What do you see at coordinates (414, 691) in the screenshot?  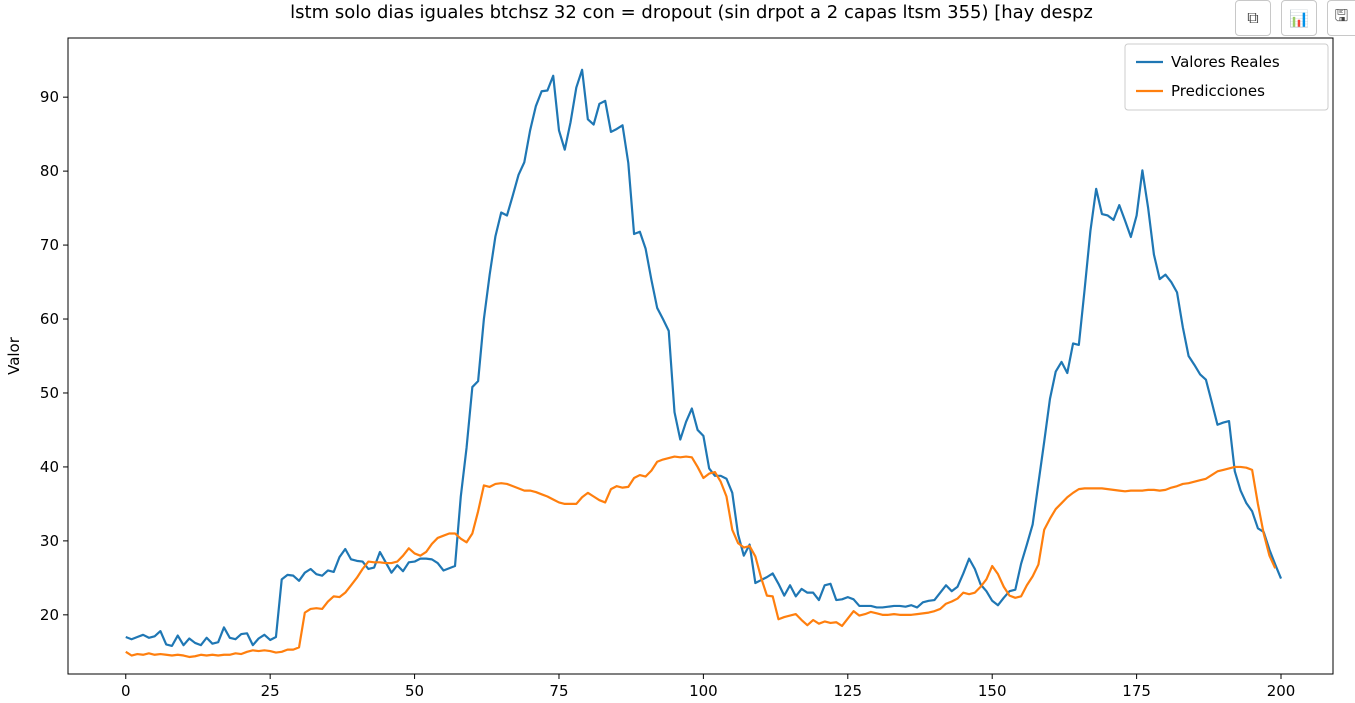 I see `x-tick-label: 50` at bounding box center [414, 691].